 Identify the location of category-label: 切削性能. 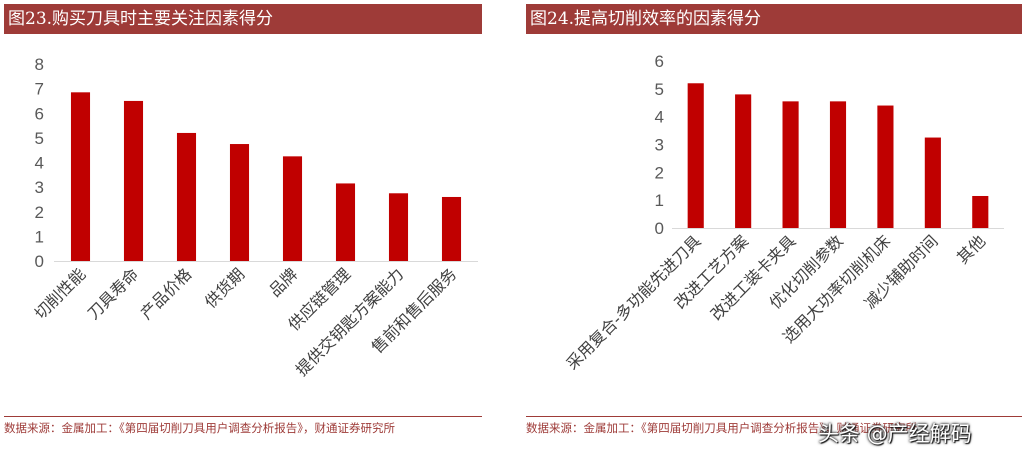
(60, 293).